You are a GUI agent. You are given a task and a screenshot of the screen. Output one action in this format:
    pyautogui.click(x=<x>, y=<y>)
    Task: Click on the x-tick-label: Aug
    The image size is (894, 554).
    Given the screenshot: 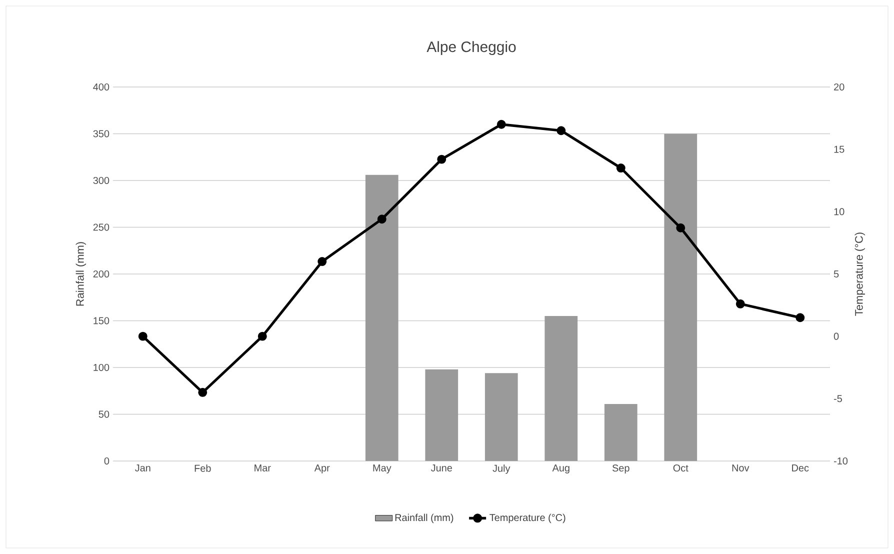 What is the action you would take?
    pyautogui.click(x=561, y=469)
    